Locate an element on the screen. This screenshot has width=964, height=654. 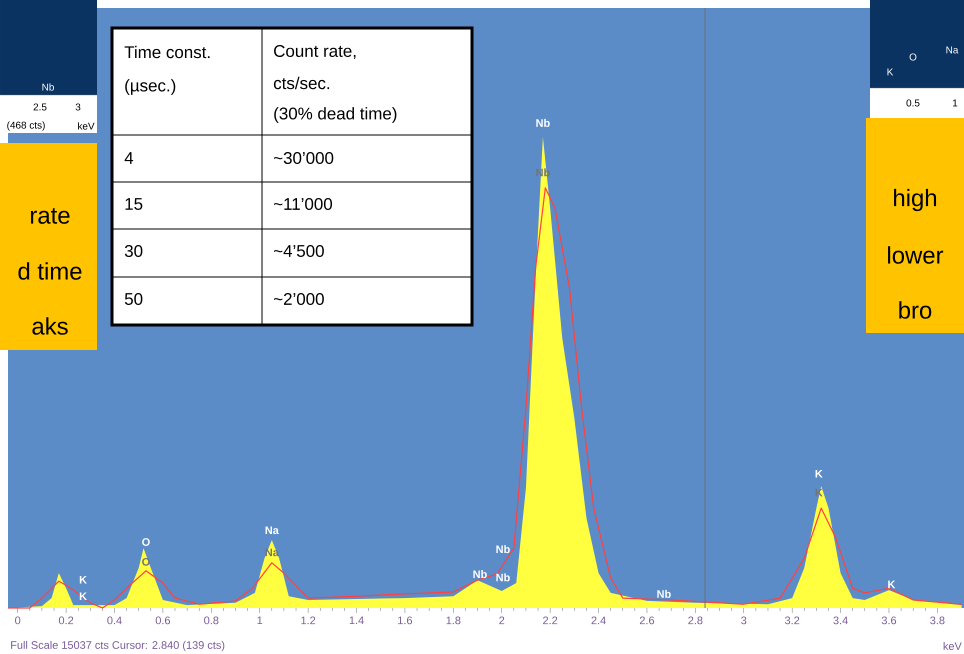
text: Full Scale 15037 cts Cursor: 2.840 (139 cts) is located at coordinates (117, 646).